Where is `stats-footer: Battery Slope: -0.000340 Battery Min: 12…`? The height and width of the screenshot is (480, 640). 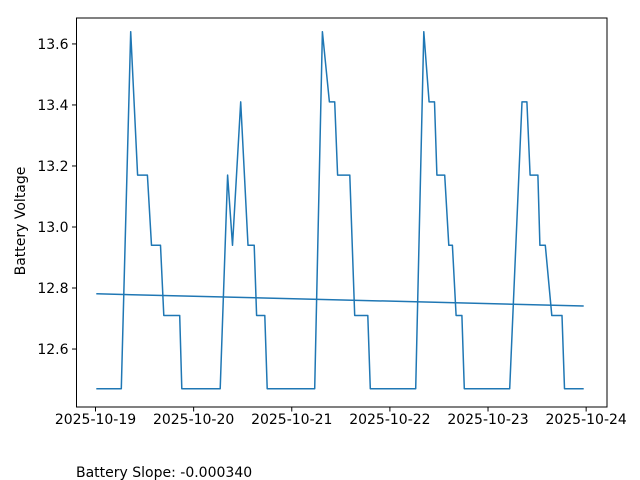 stats-footer: Battery Slope: -0.000340 Battery Min: 12… is located at coordinates (222, 457).